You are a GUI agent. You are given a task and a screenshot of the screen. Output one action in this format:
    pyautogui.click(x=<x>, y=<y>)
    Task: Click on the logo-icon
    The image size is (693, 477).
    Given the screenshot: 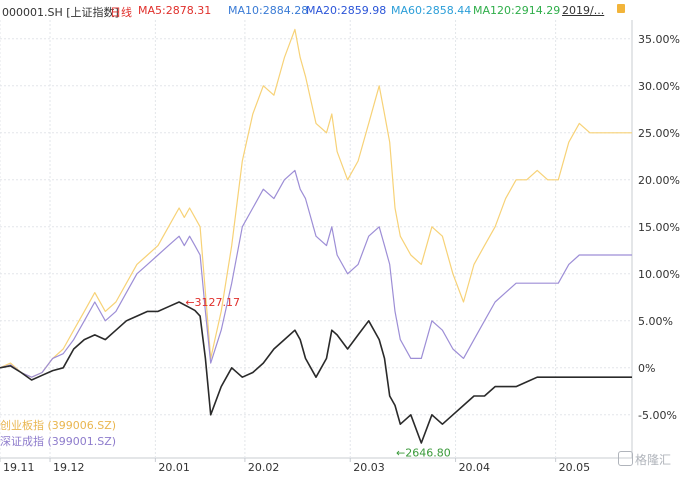 What is the action you would take?
    pyautogui.click(x=625, y=458)
    